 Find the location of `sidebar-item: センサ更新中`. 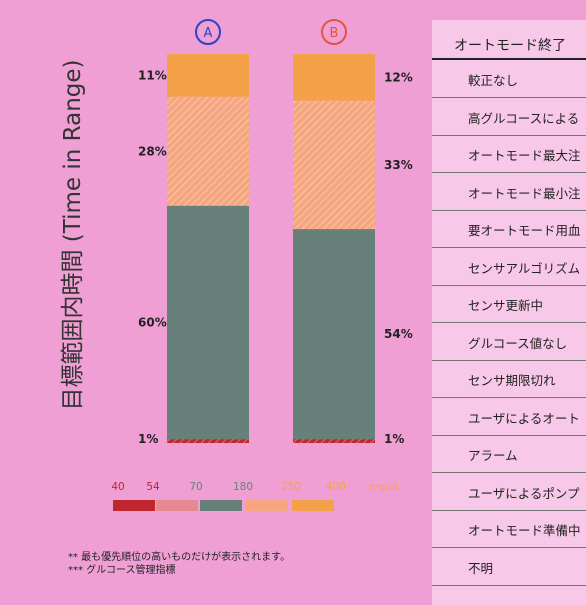

sidebar-item: センサ更新中 is located at coordinates (509, 306).